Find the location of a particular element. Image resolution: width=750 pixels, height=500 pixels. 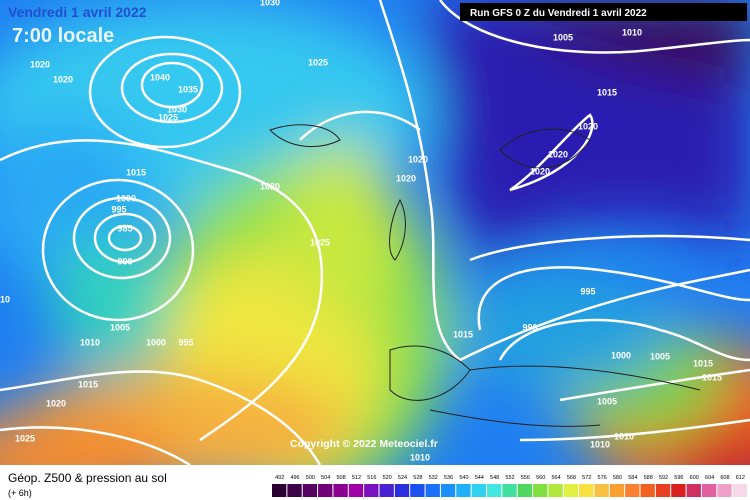

scale-label: 600 is located at coordinates (694, 478).